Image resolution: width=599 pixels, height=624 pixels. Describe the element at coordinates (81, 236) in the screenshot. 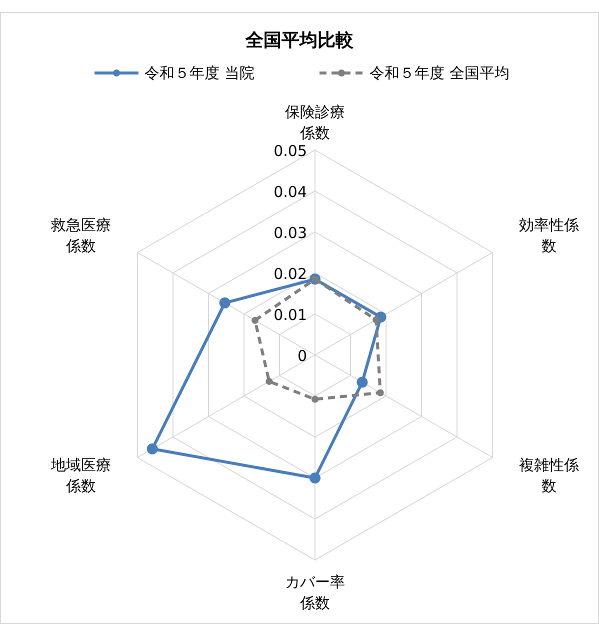

I see `spoke-label: 救急医療係数` at that location.